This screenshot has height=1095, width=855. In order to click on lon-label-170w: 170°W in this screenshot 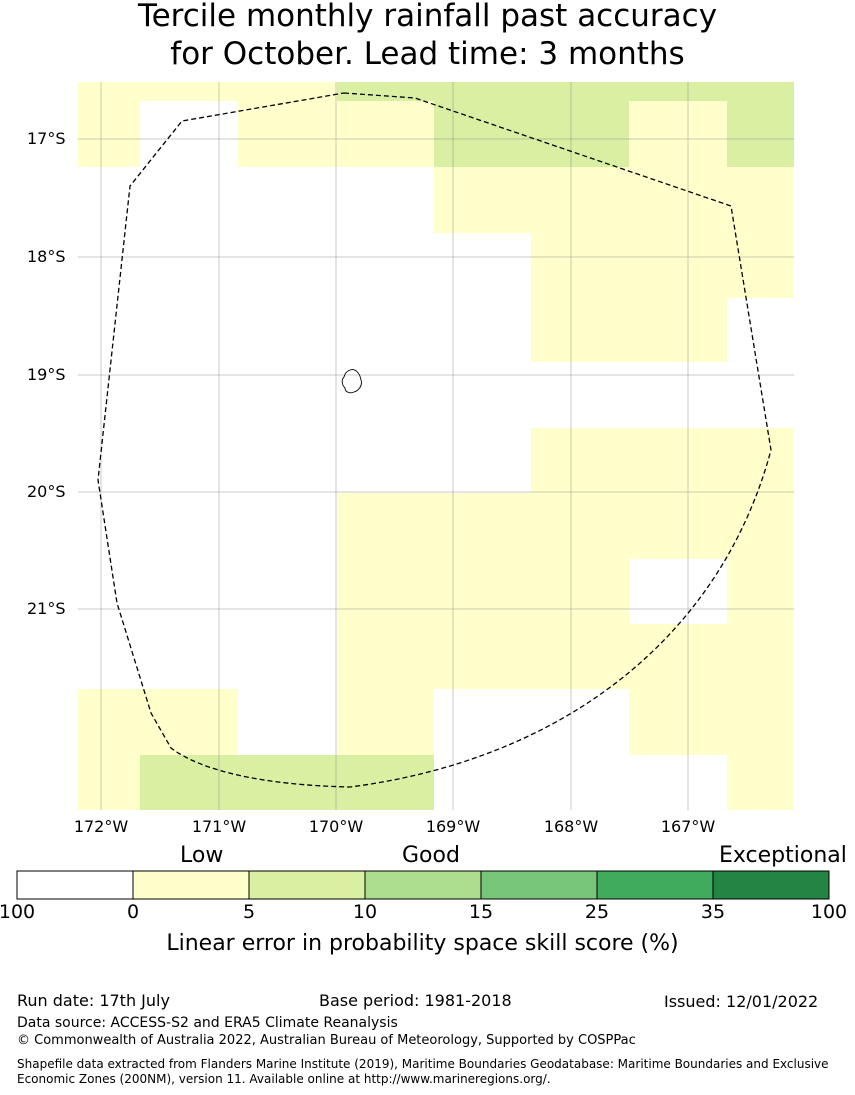, I will do `click(336, 826)`.